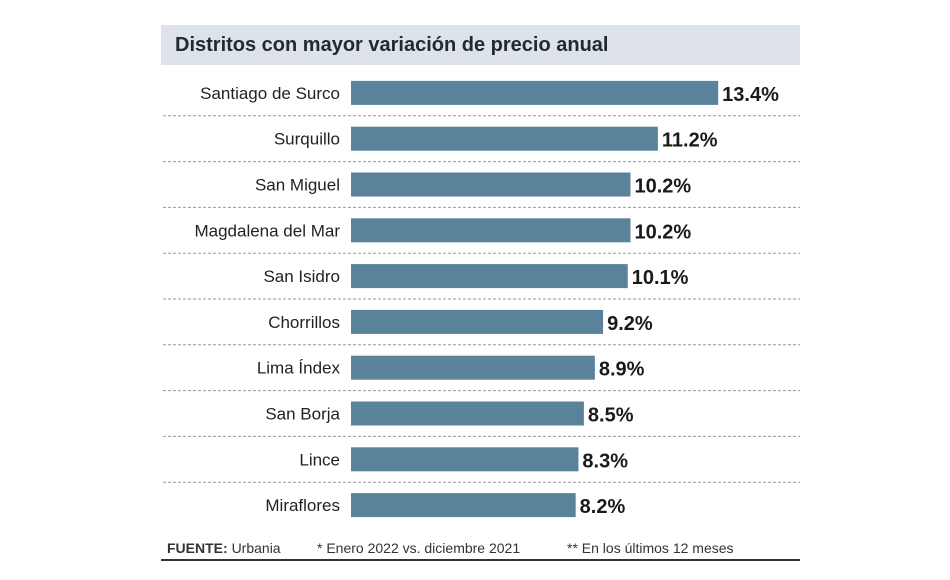 The height and width of the screenshot is (580, 950). I want to click on value-label: 8.3%, so click(605, 461).